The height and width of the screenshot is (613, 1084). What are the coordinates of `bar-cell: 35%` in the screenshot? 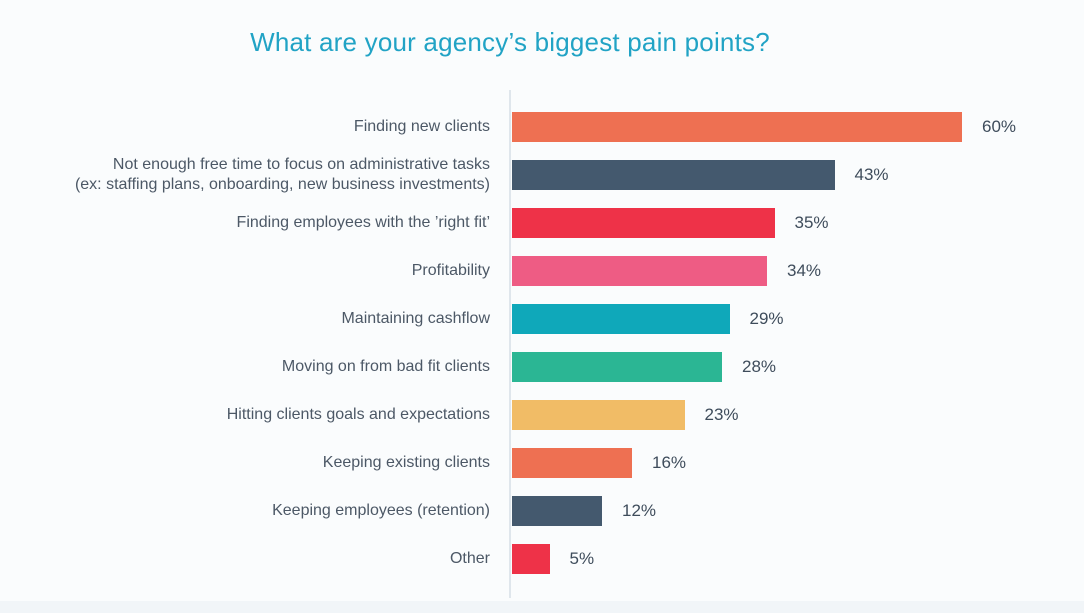 It's located at (798, 223).